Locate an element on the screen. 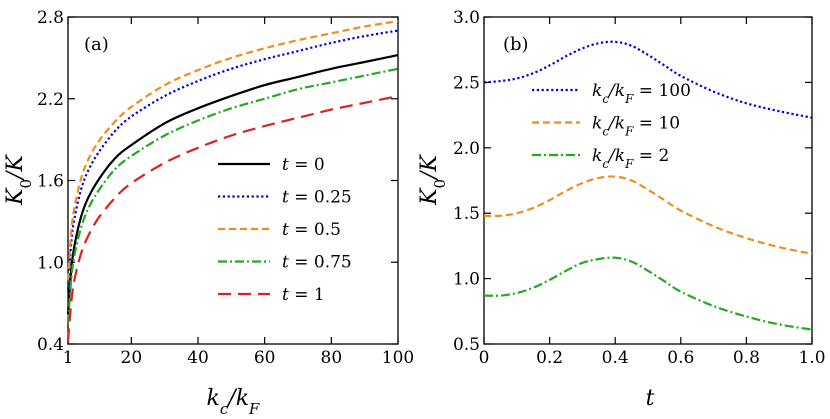 Image resolution: width=830 pixels, height=419 pixels. panel-b-xtick-label: 1.0 is located at coordinates (811, 358).